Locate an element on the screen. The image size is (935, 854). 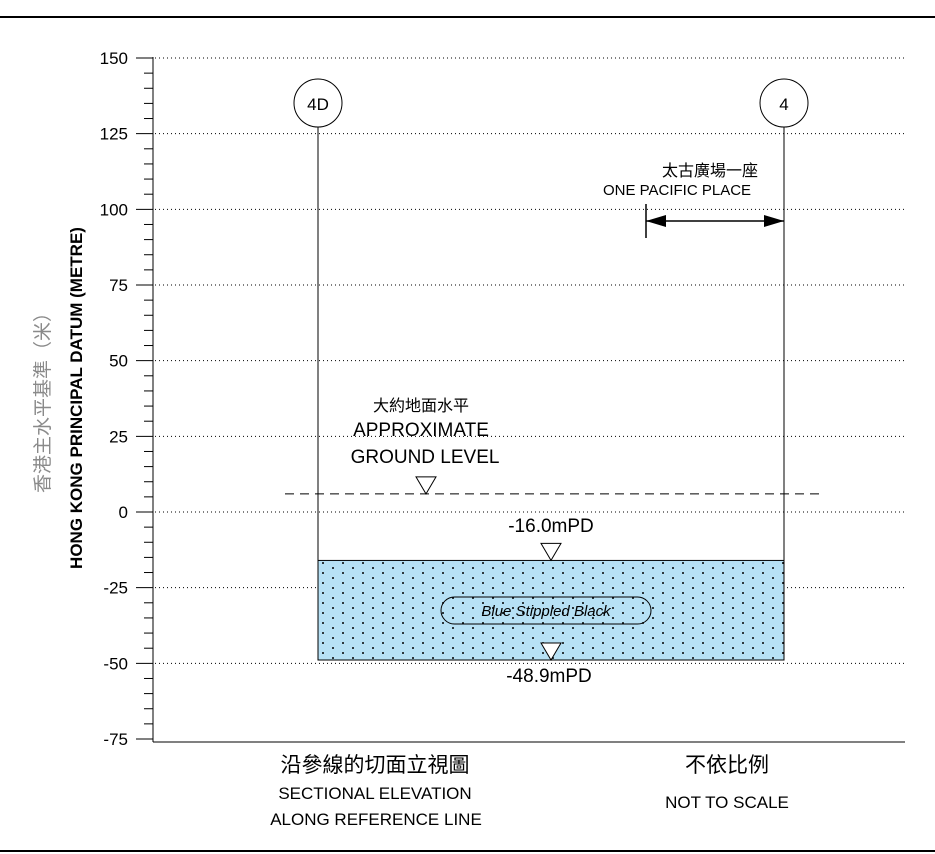
structure-bottom-label: -48.9mPD is located at coordinates (549, 676).